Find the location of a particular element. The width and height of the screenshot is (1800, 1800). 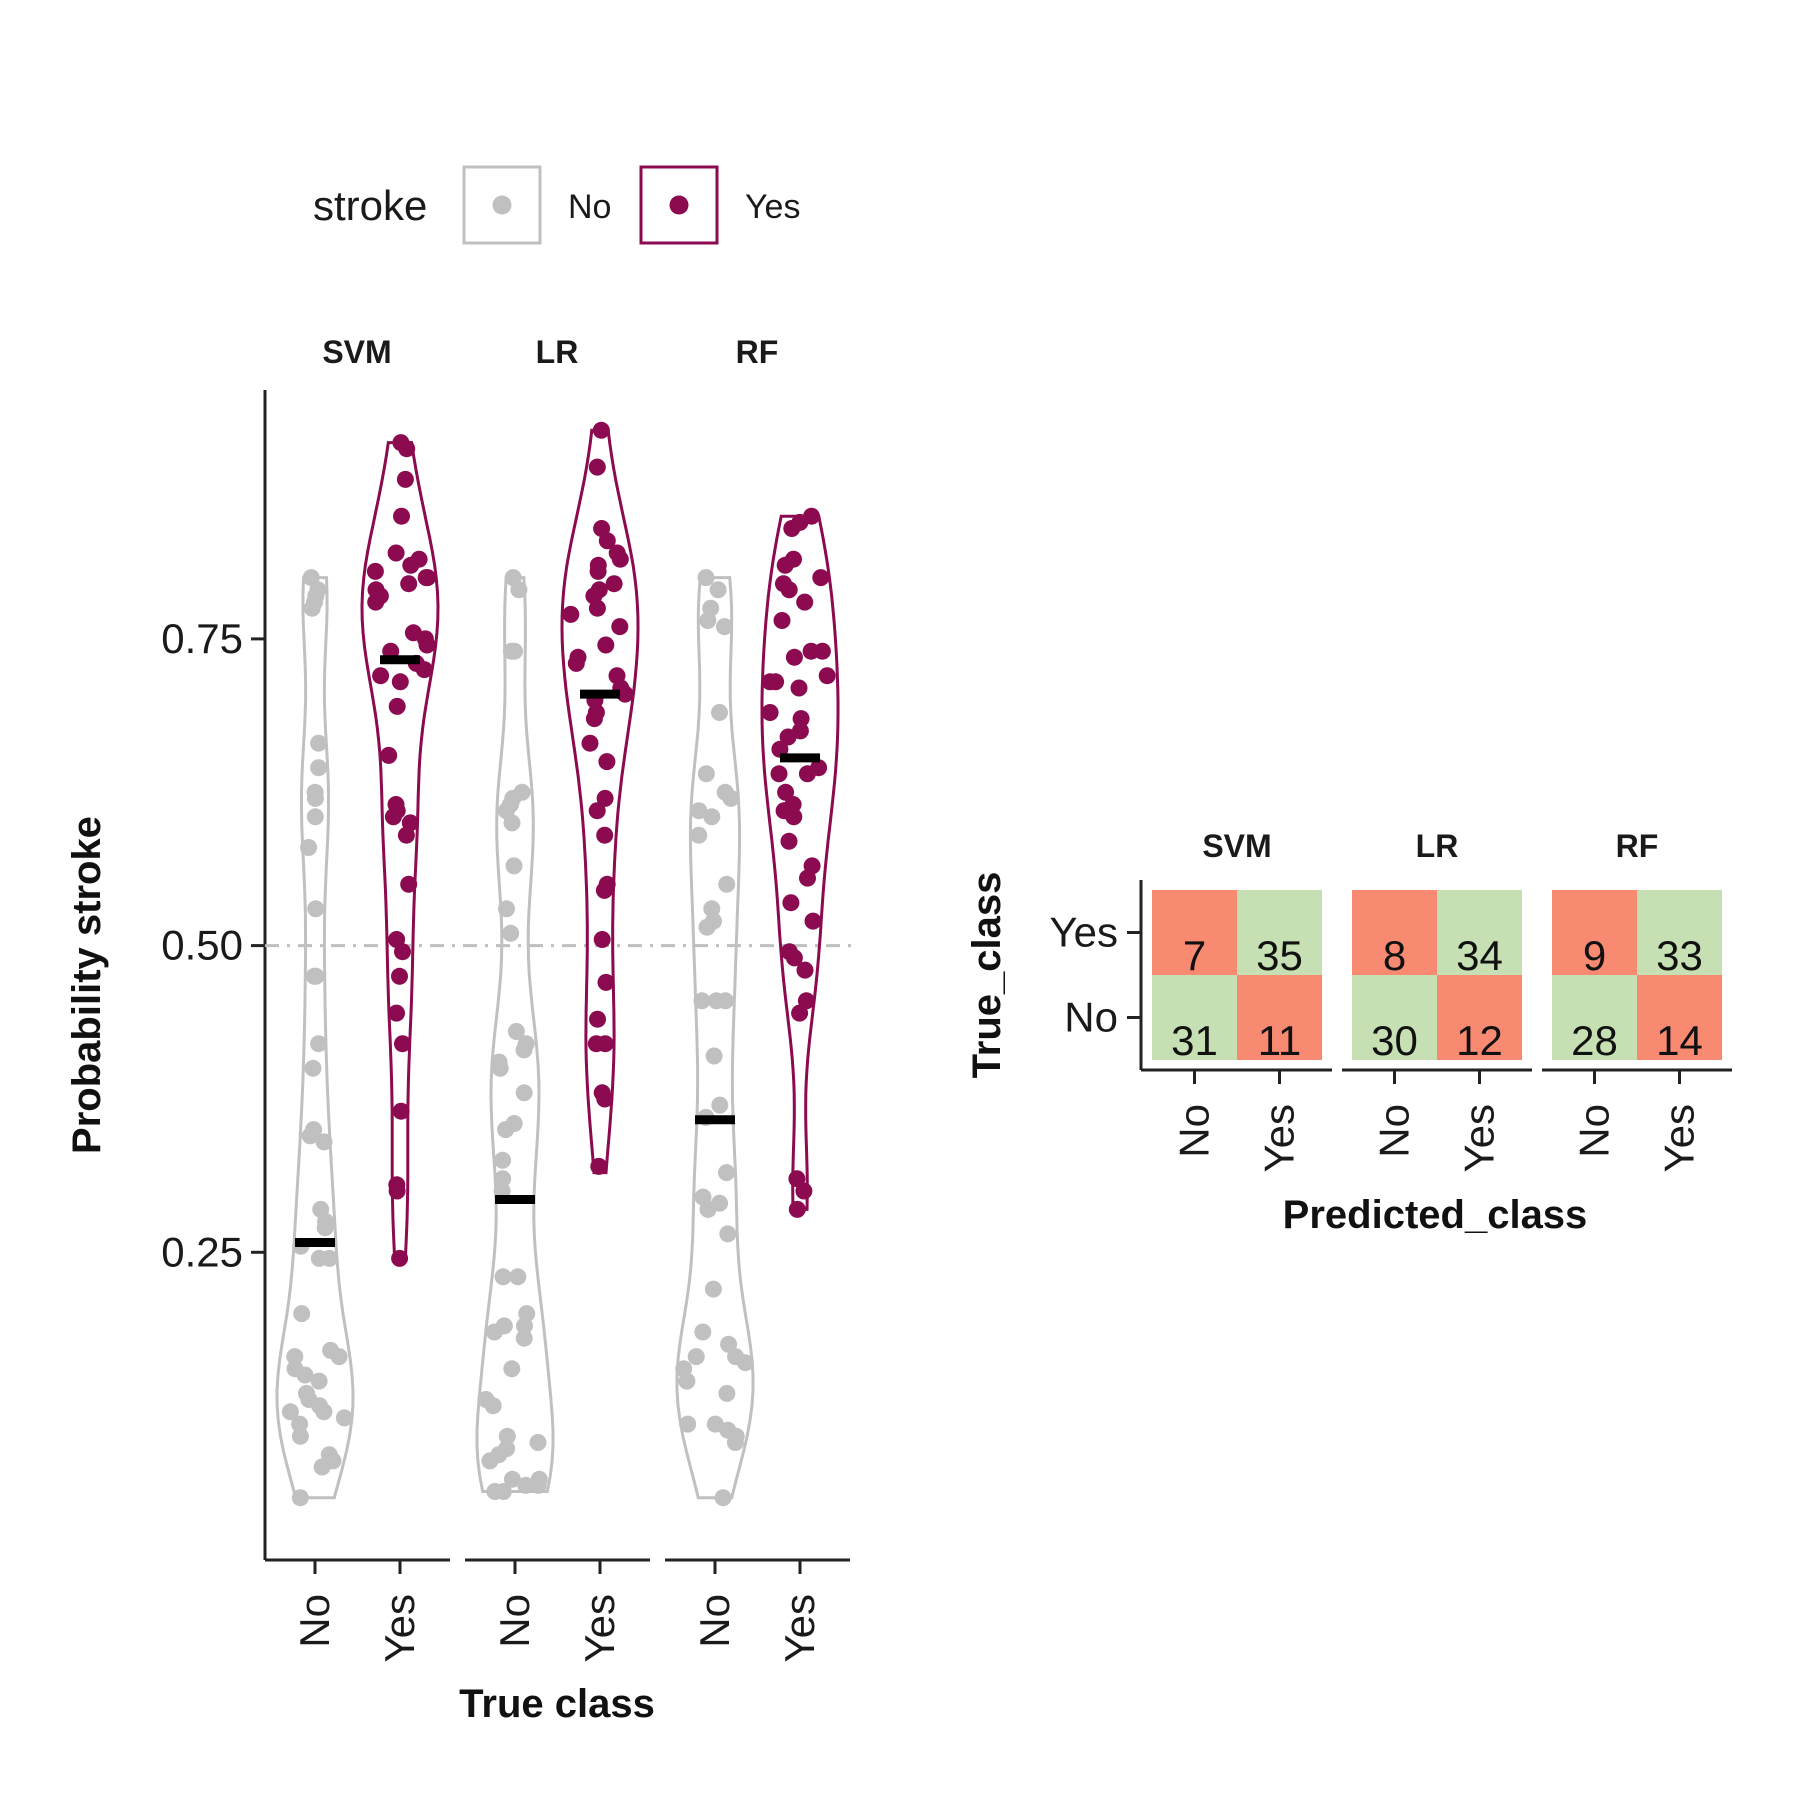

cm-facet-title: SVM is located at coordinates (1236, 846).